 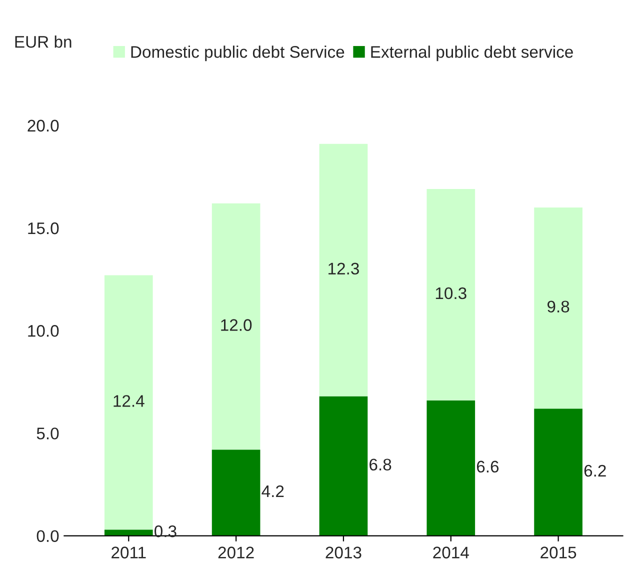 What do you see at coordinates (47, 434) in the screenshot?
I see `y-tick-label: 5.0` at bounding box center [47, 434].